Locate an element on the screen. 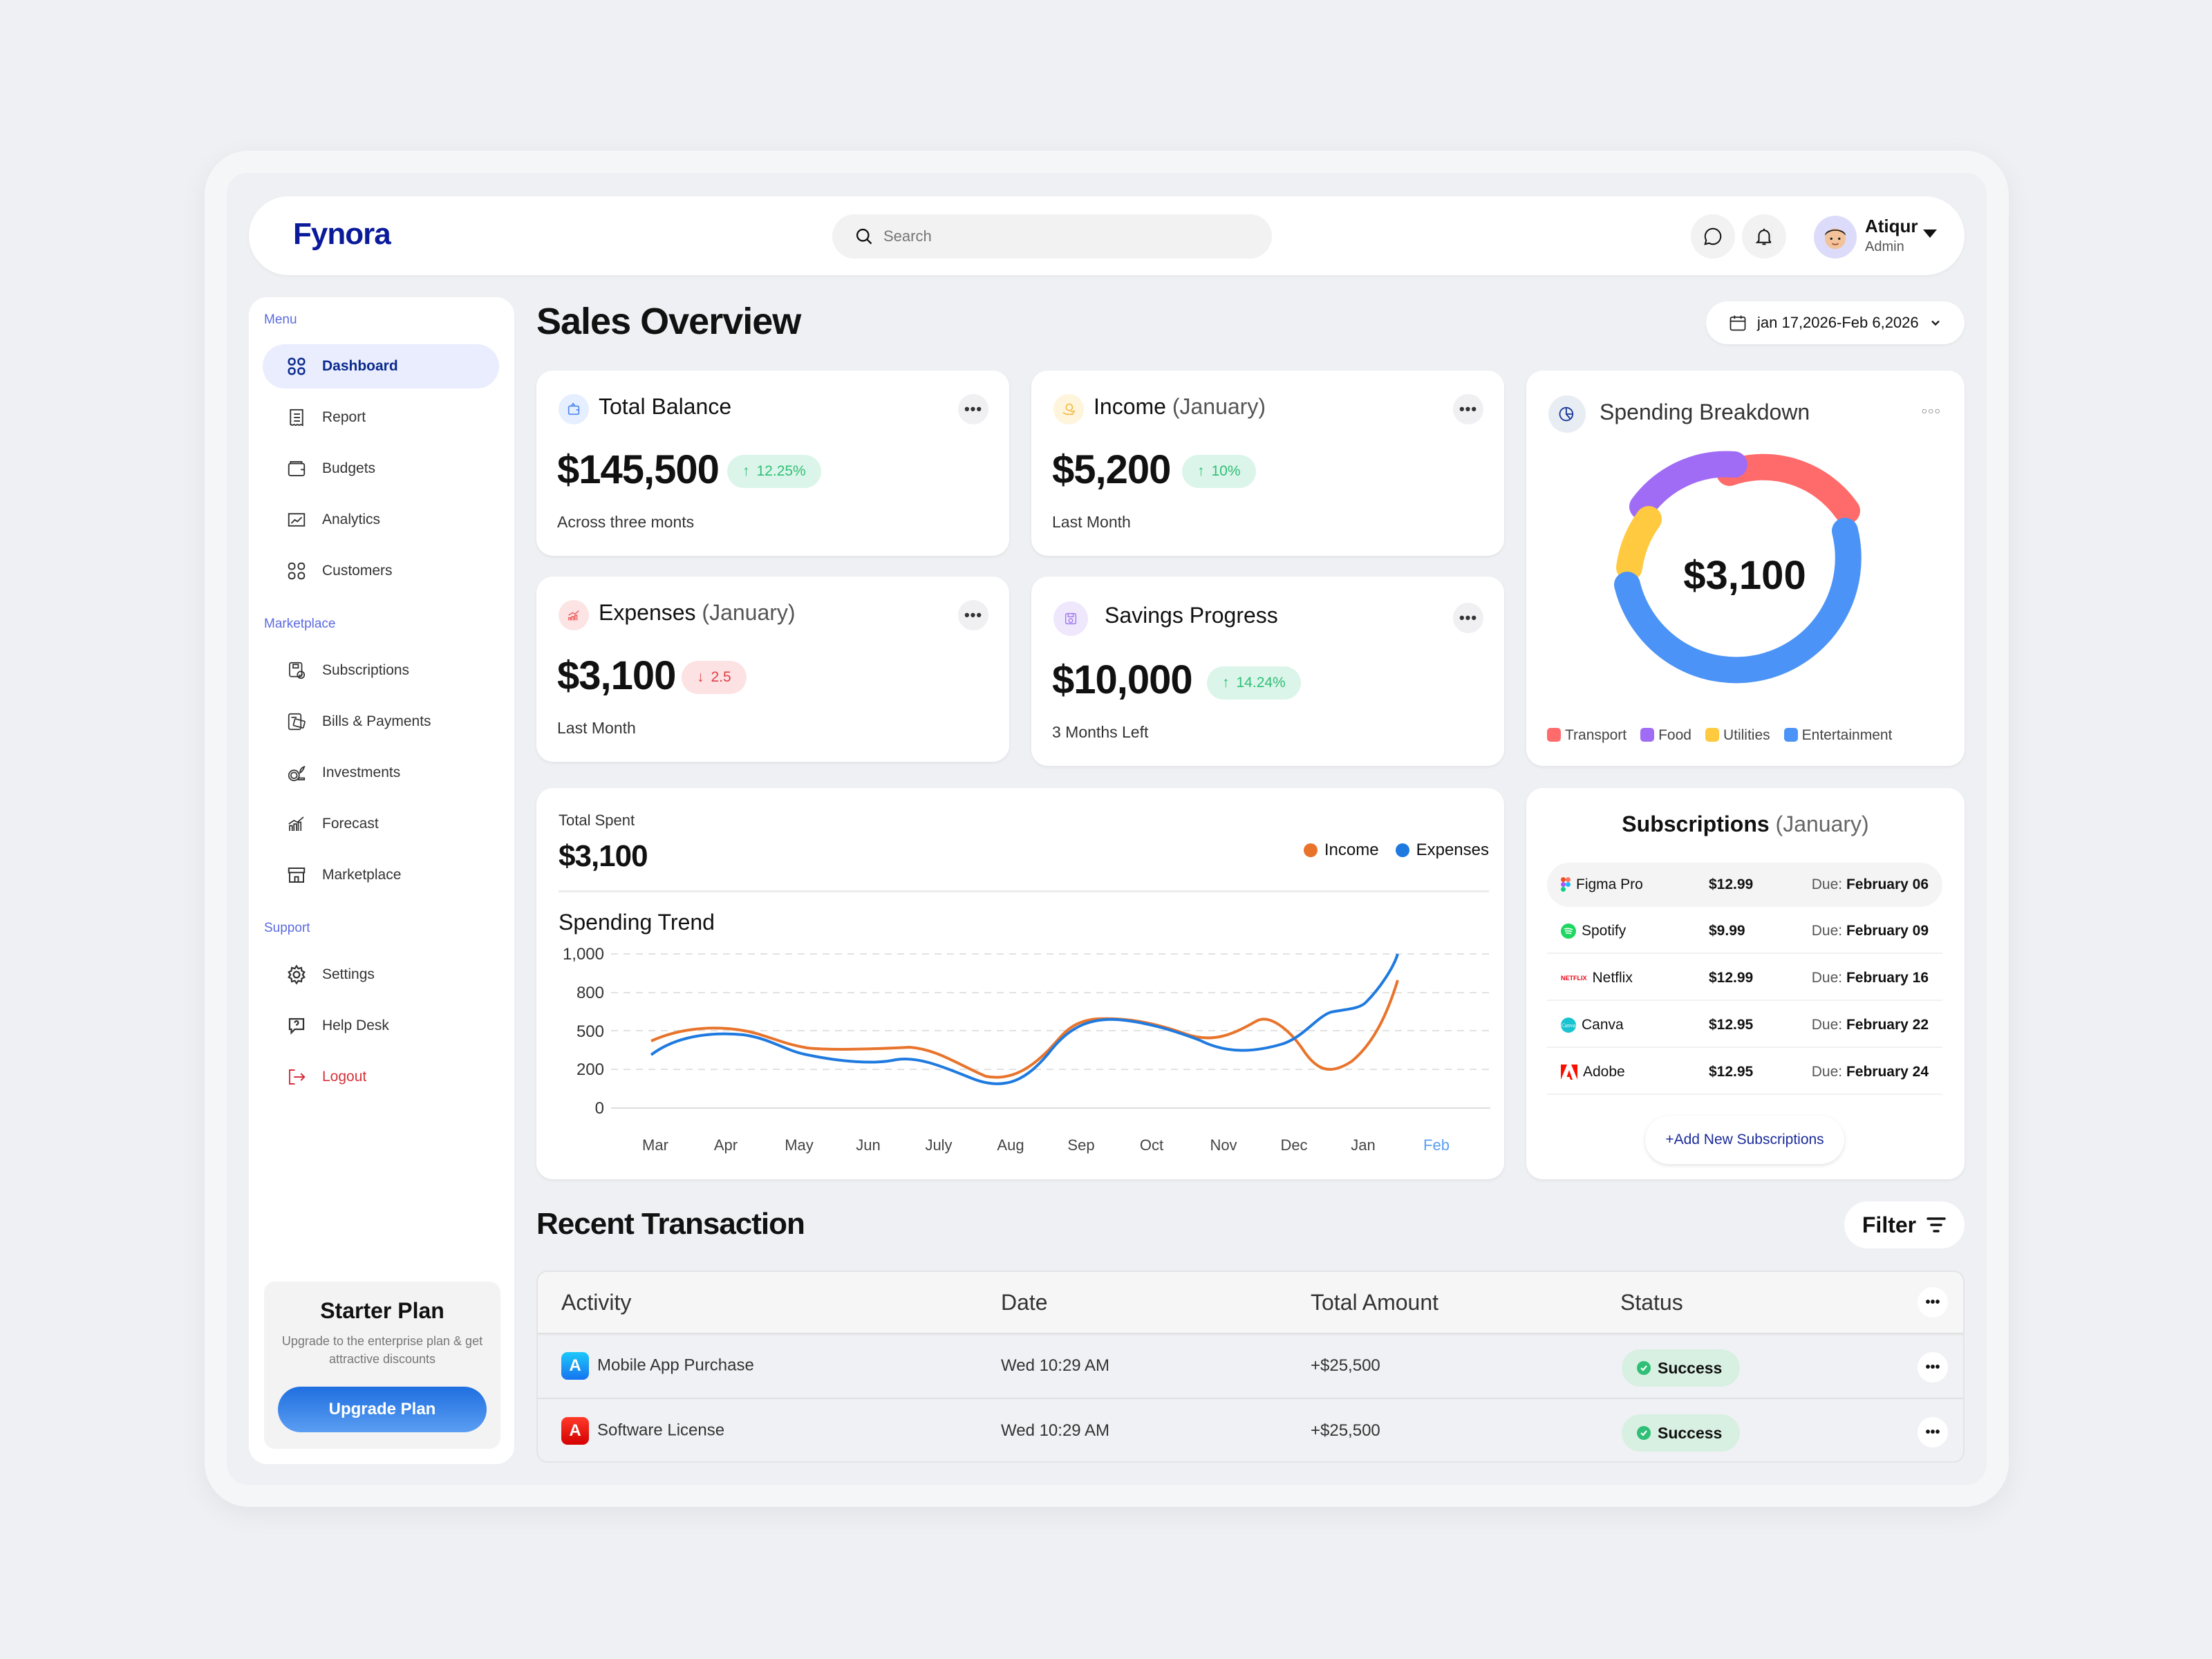  svg-text: 0 is located at coordinates (599, 1108).